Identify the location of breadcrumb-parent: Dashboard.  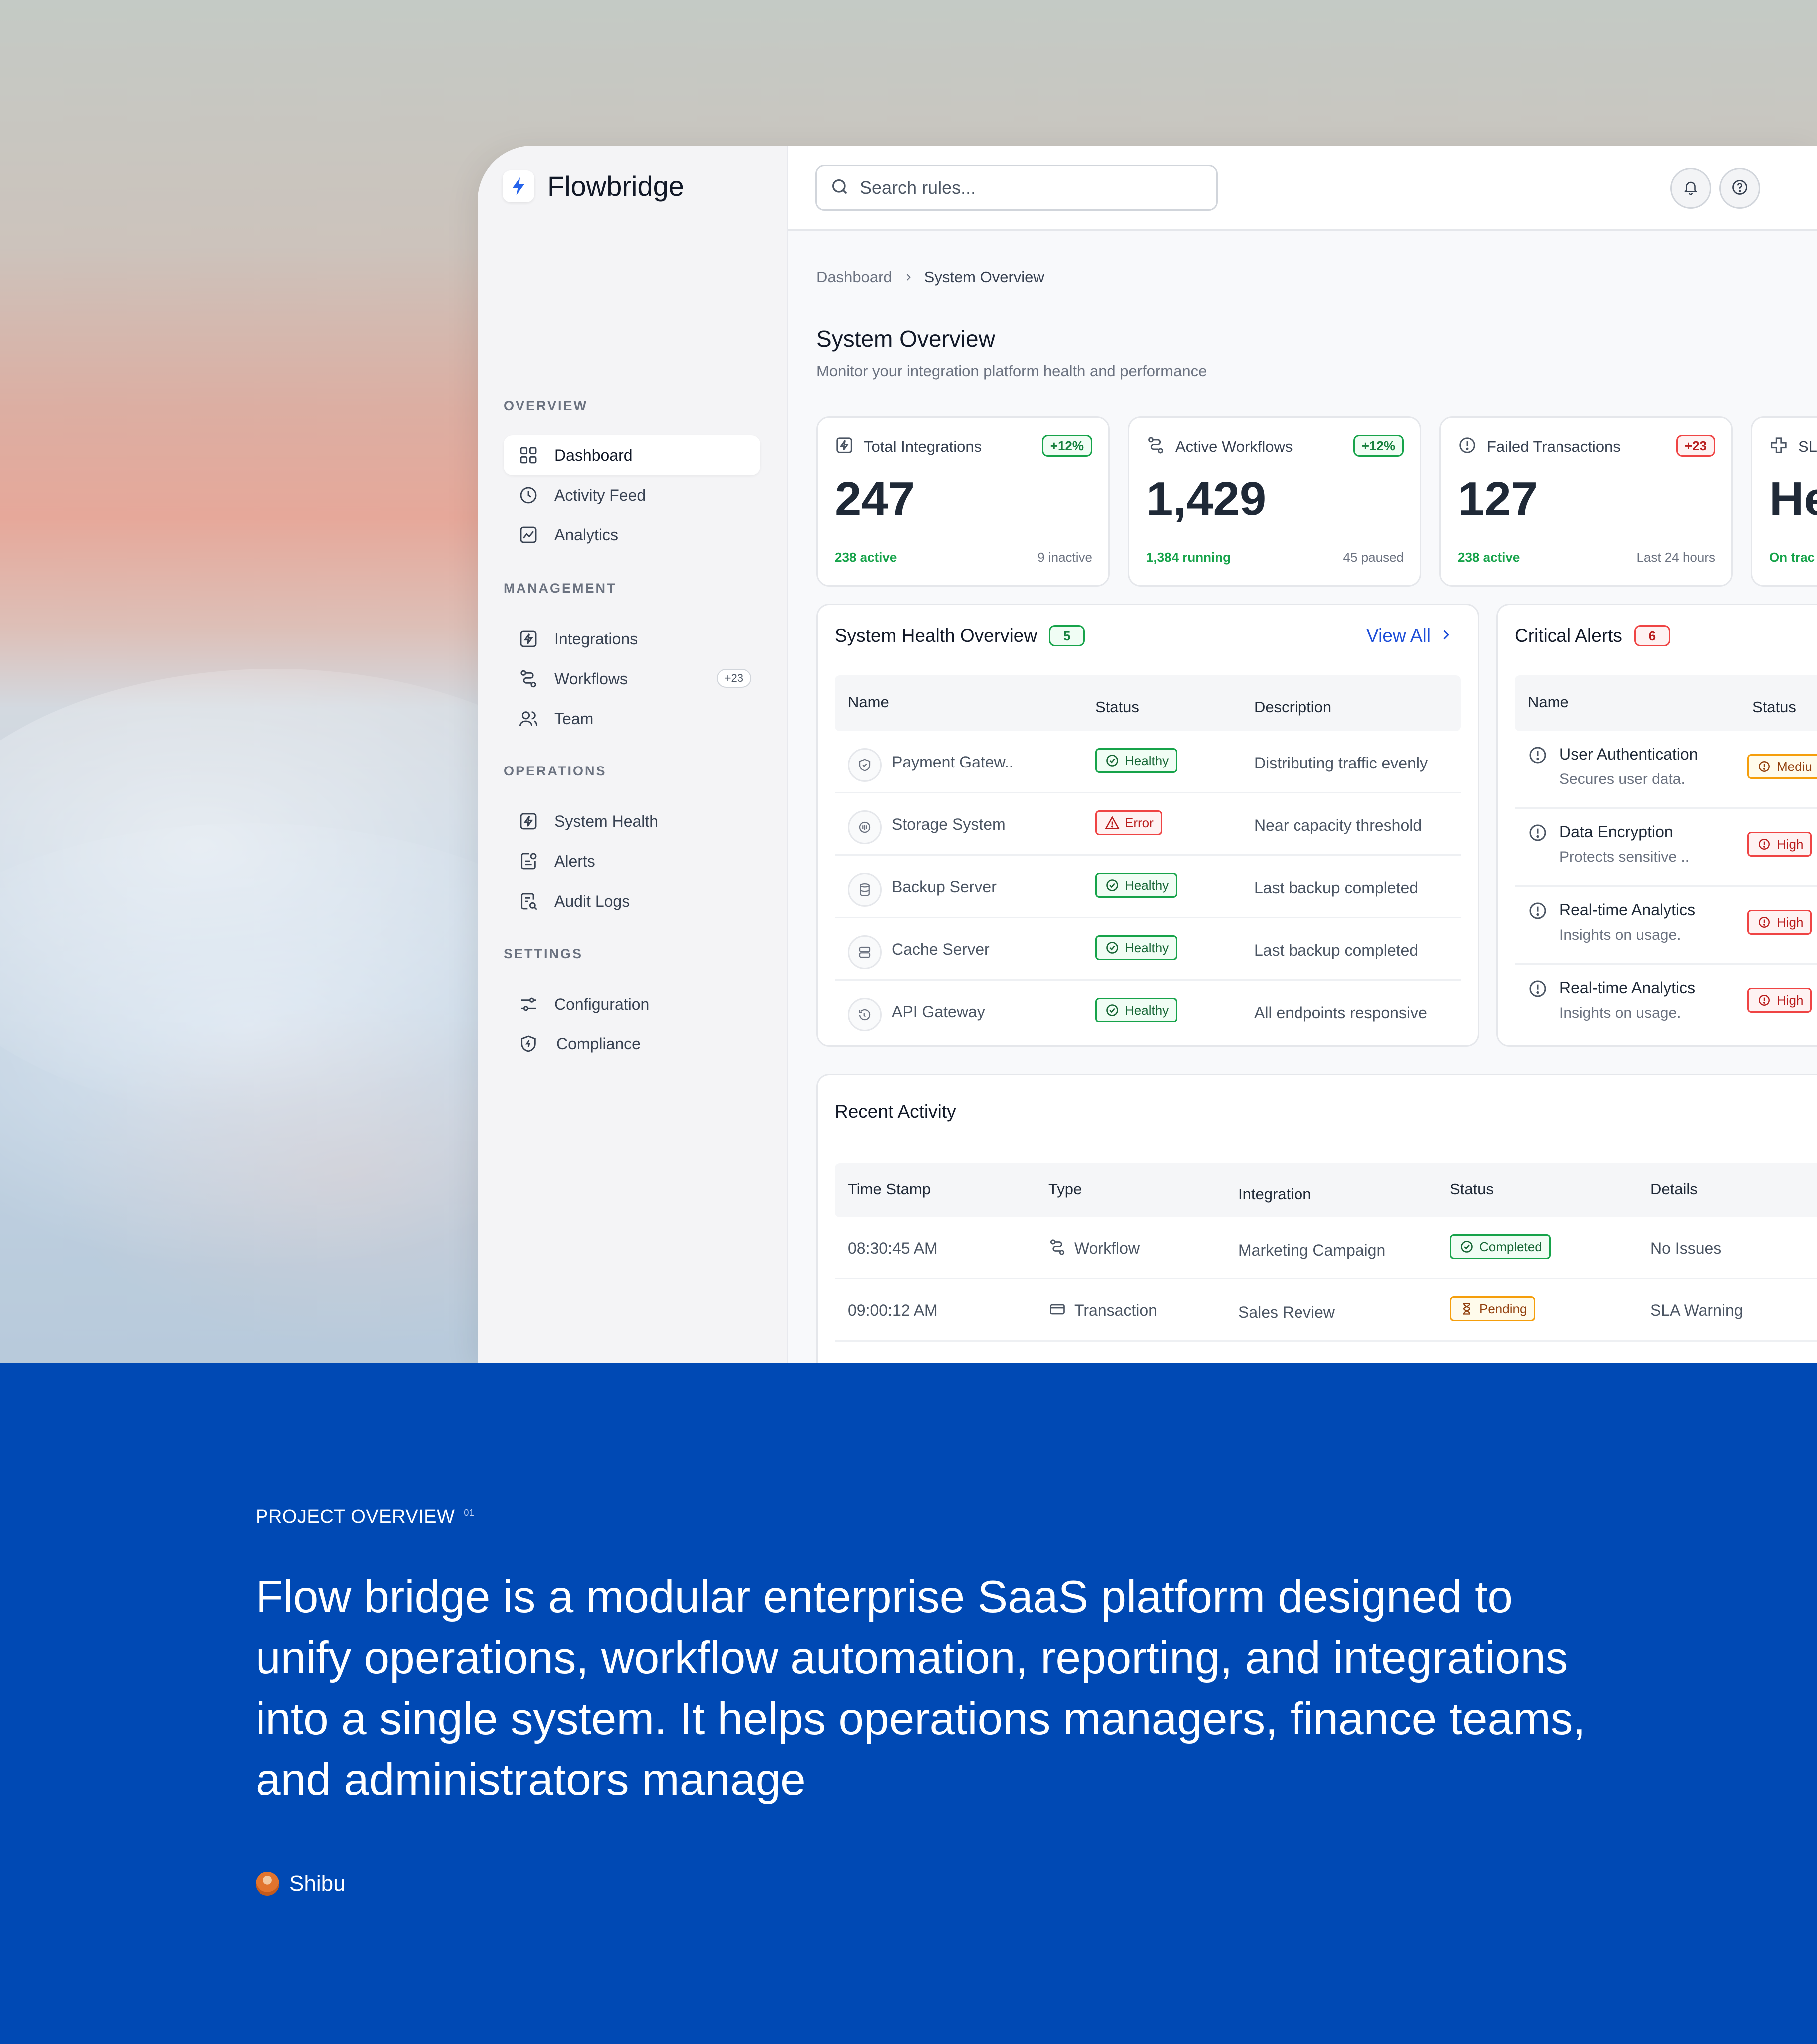
(854, 277).